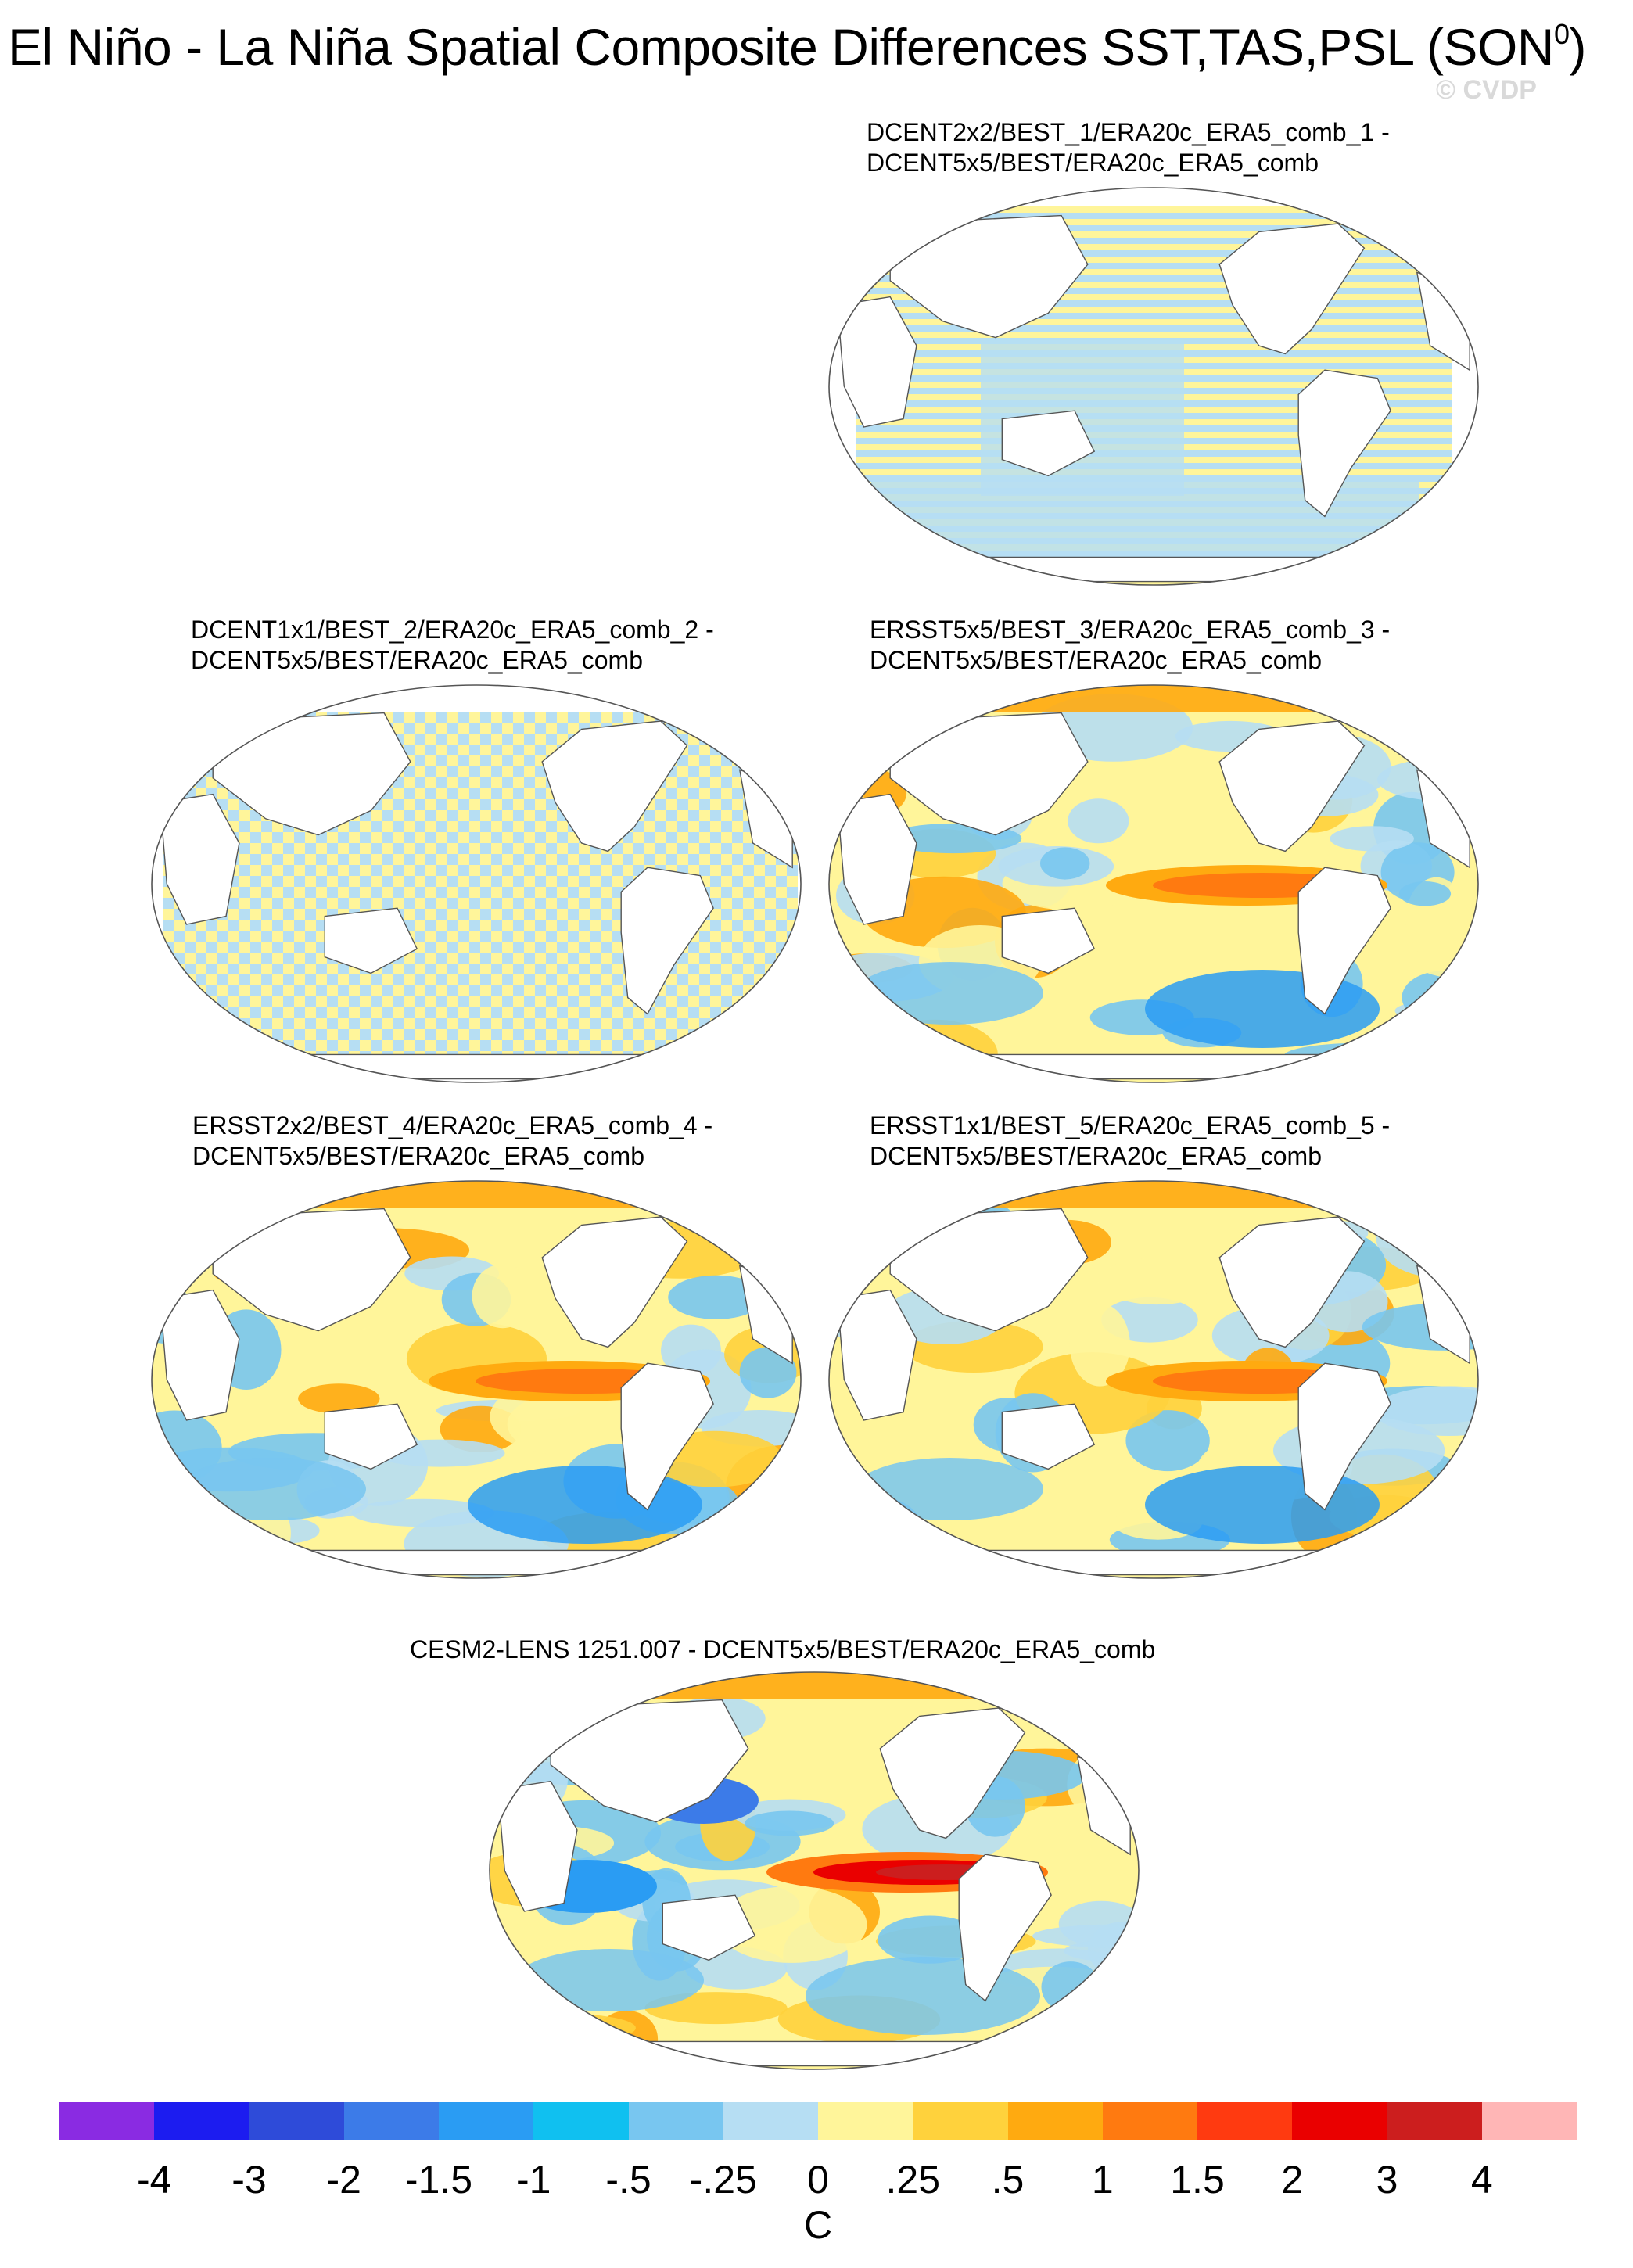 The width and height of the screenshot is (1633, 2268). Describe the element at coordinates (418, 1156) in the screenshot. I see `panel-label-4-line2: DCENT5x5/BEST/ERA20c_ERA5_comb` at that location.